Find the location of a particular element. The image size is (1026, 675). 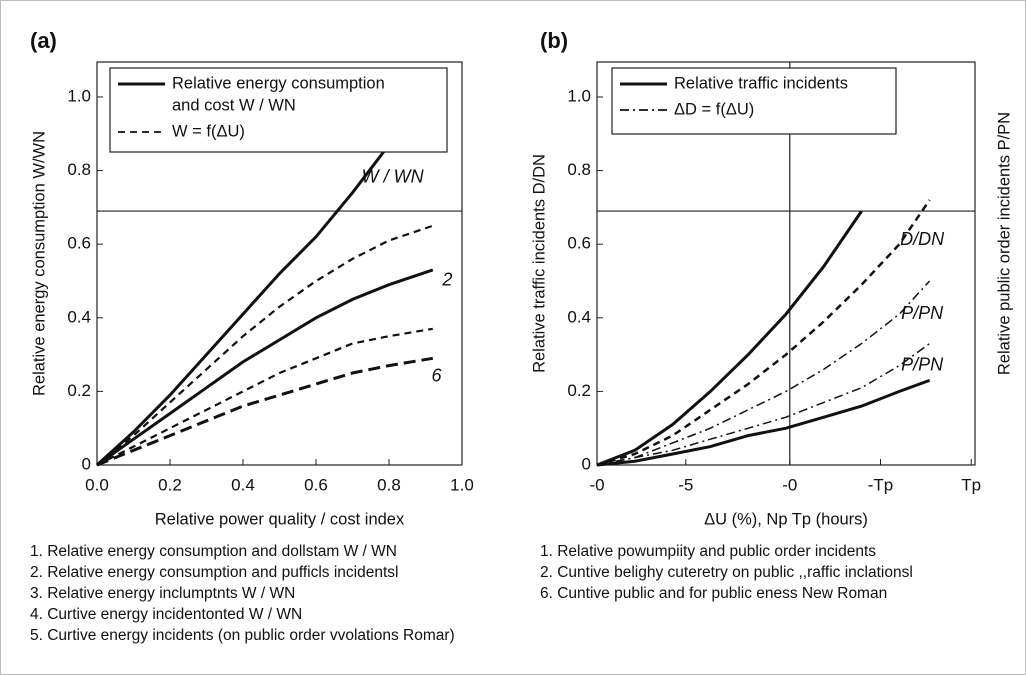

annotation: D/DN is located at coordinates (922, 239).